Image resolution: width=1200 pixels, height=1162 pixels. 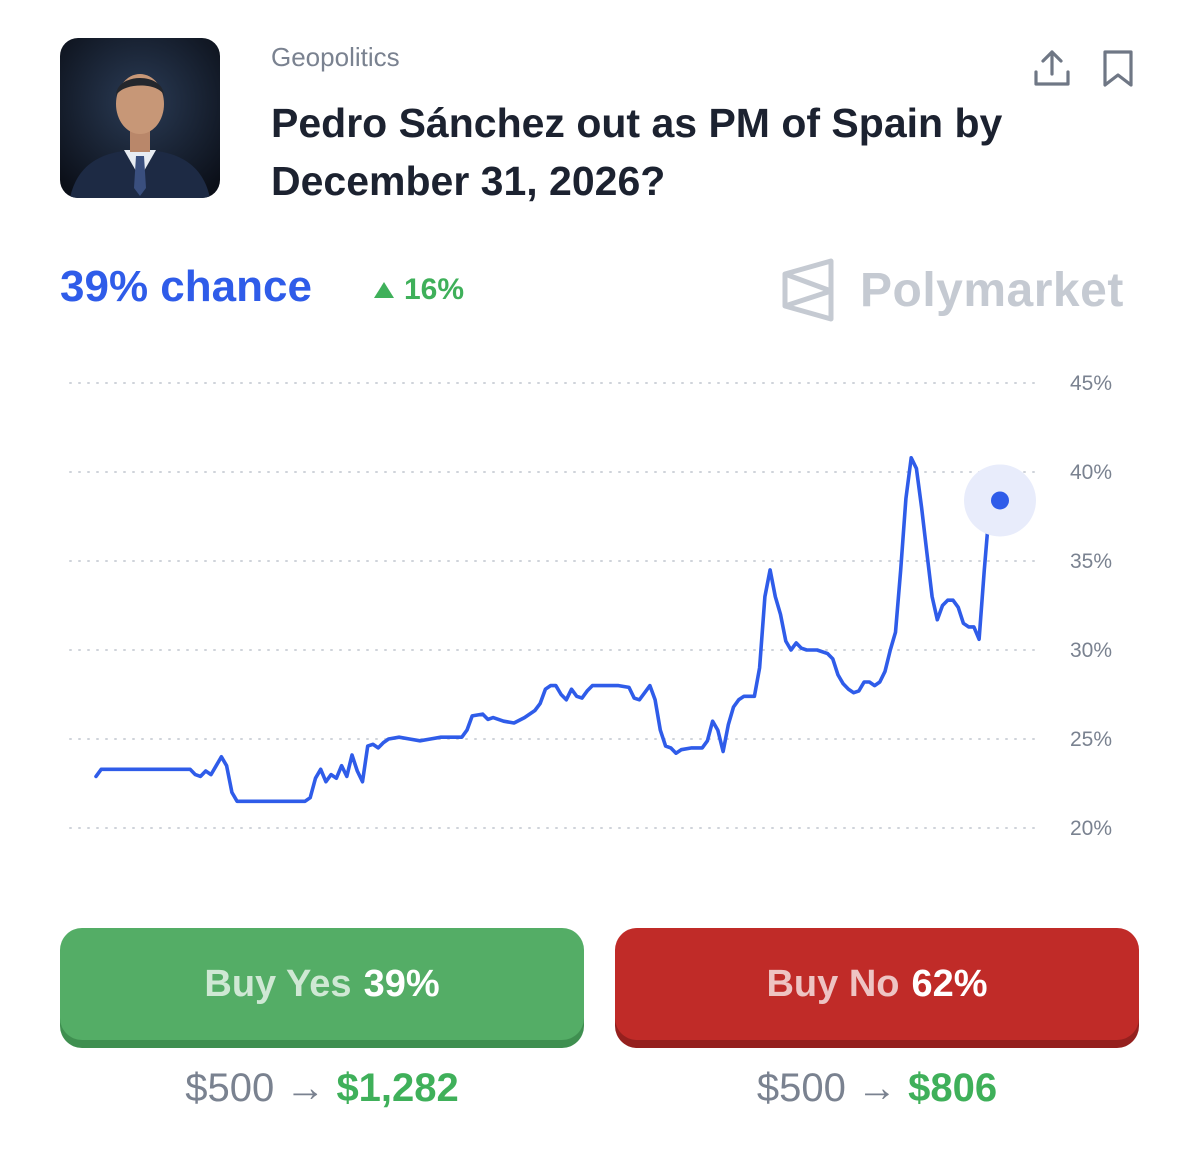 I want to click on no-stake: $500, so click(x=801, y=1088).